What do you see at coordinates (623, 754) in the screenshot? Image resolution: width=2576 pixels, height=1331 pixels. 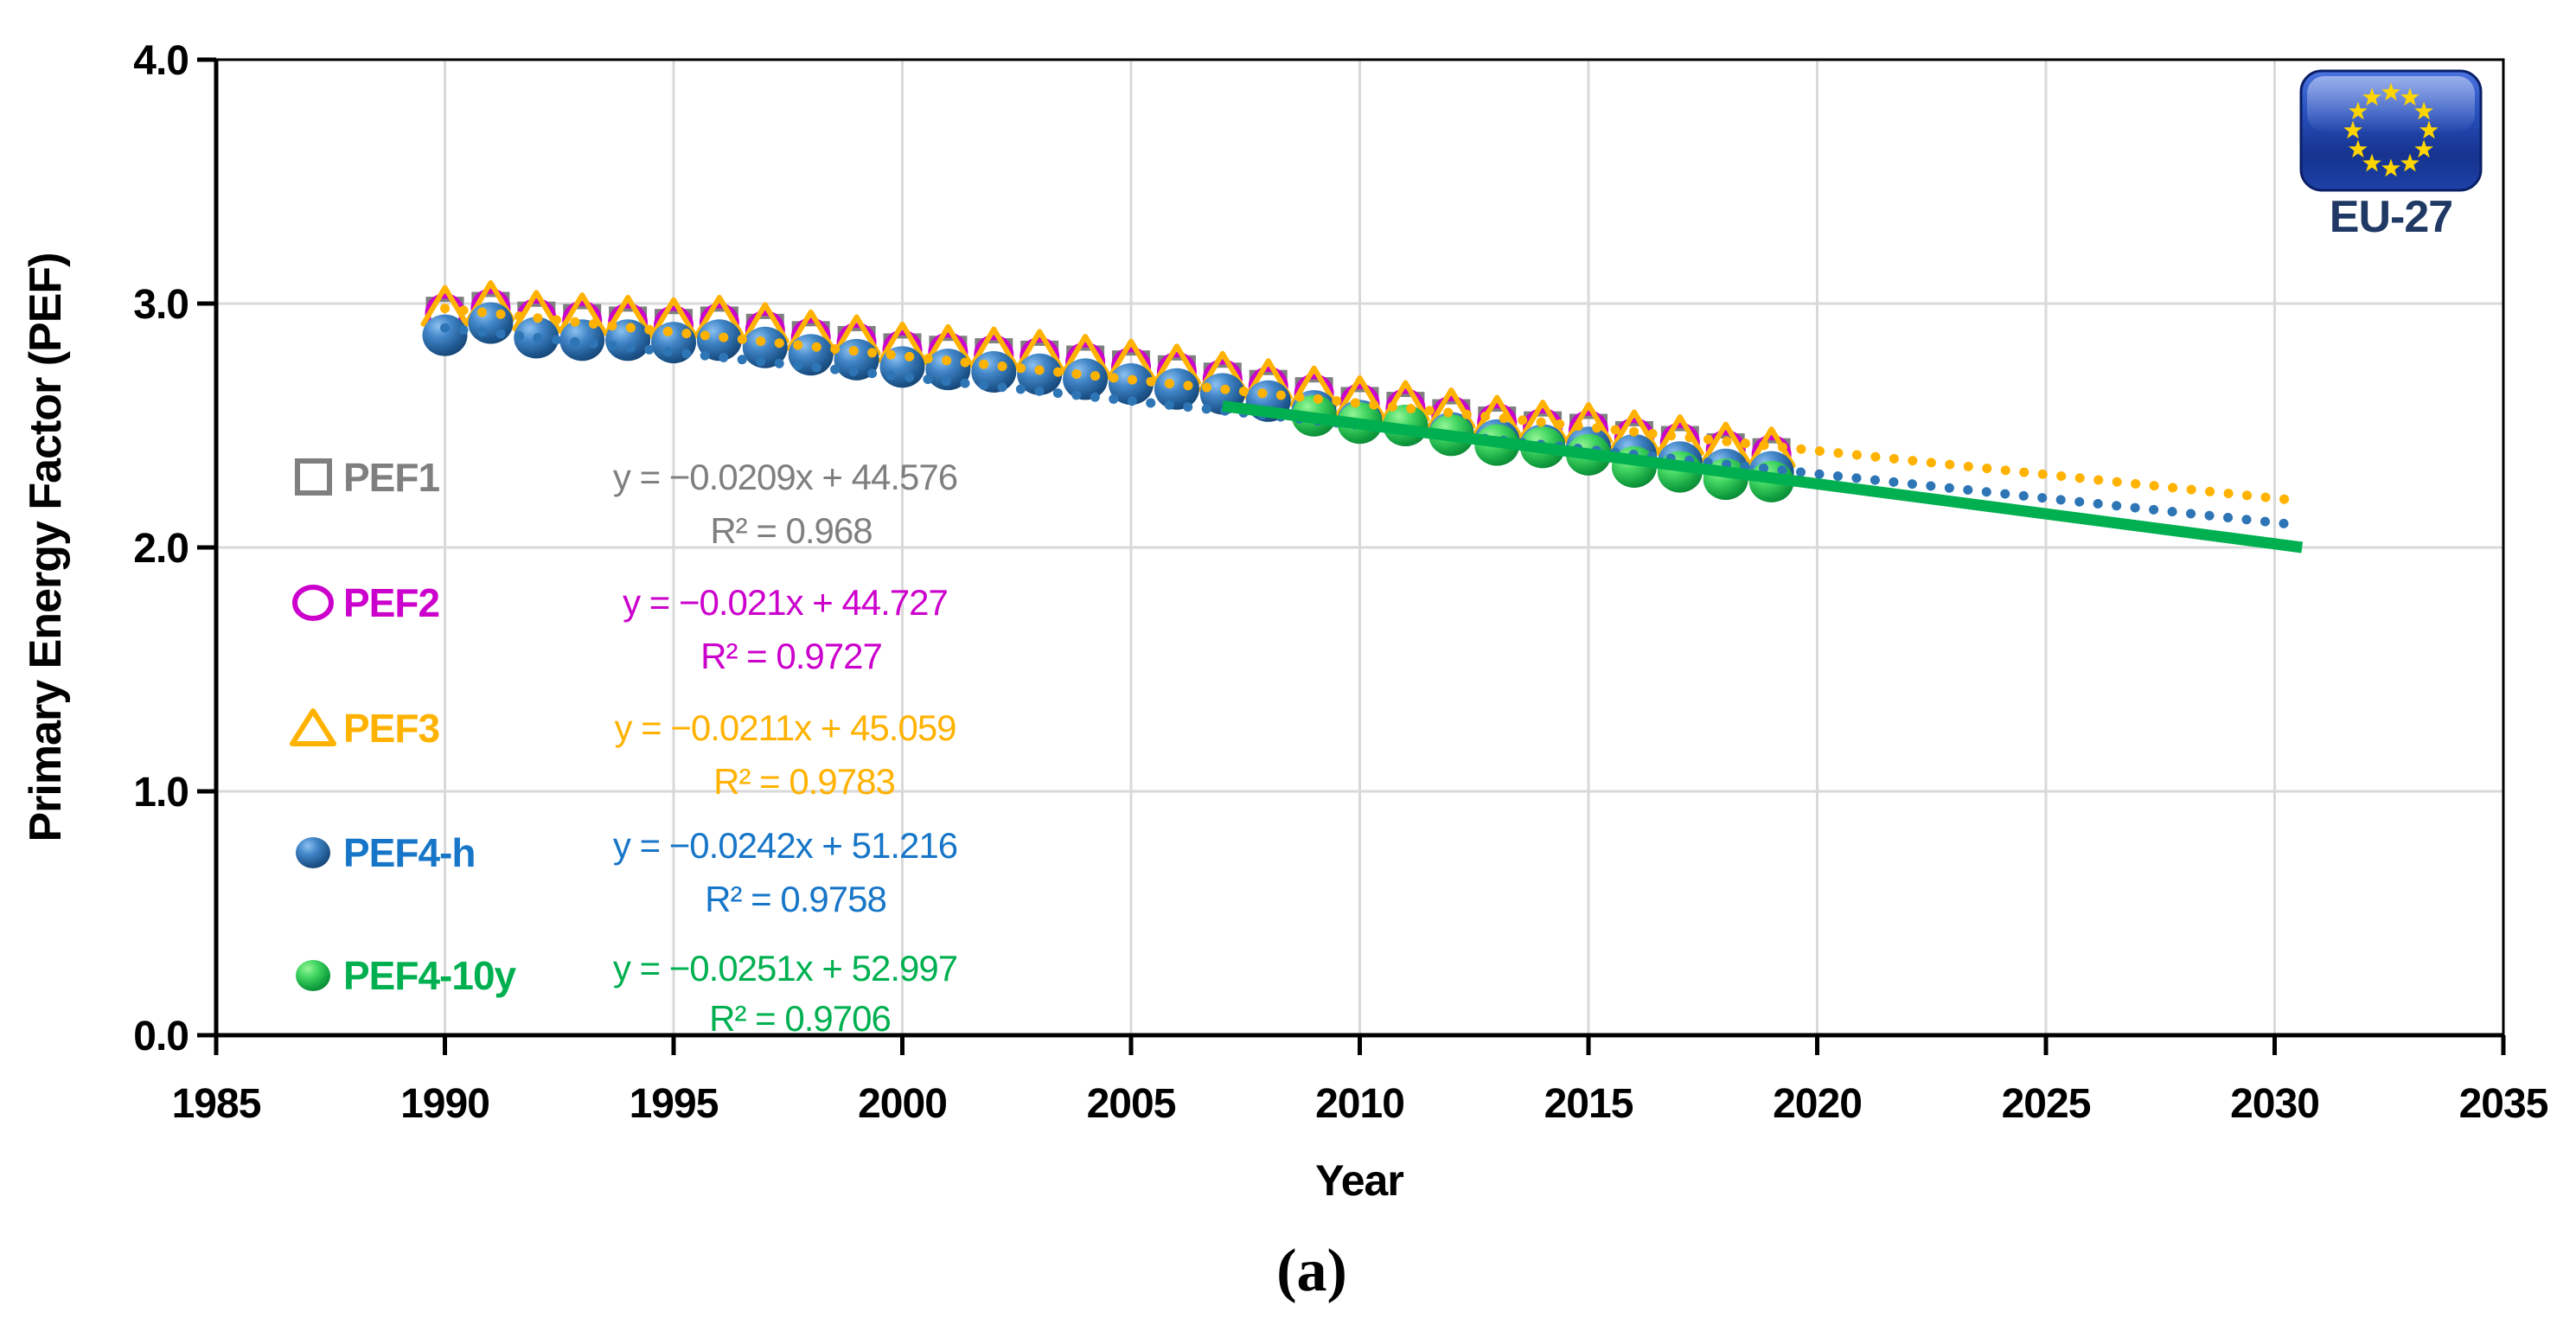 I see `legend-item-pef3: PEF3 y = −0.0211x + 45.059 R² = 0.9783` at bounding box center [623, 754].